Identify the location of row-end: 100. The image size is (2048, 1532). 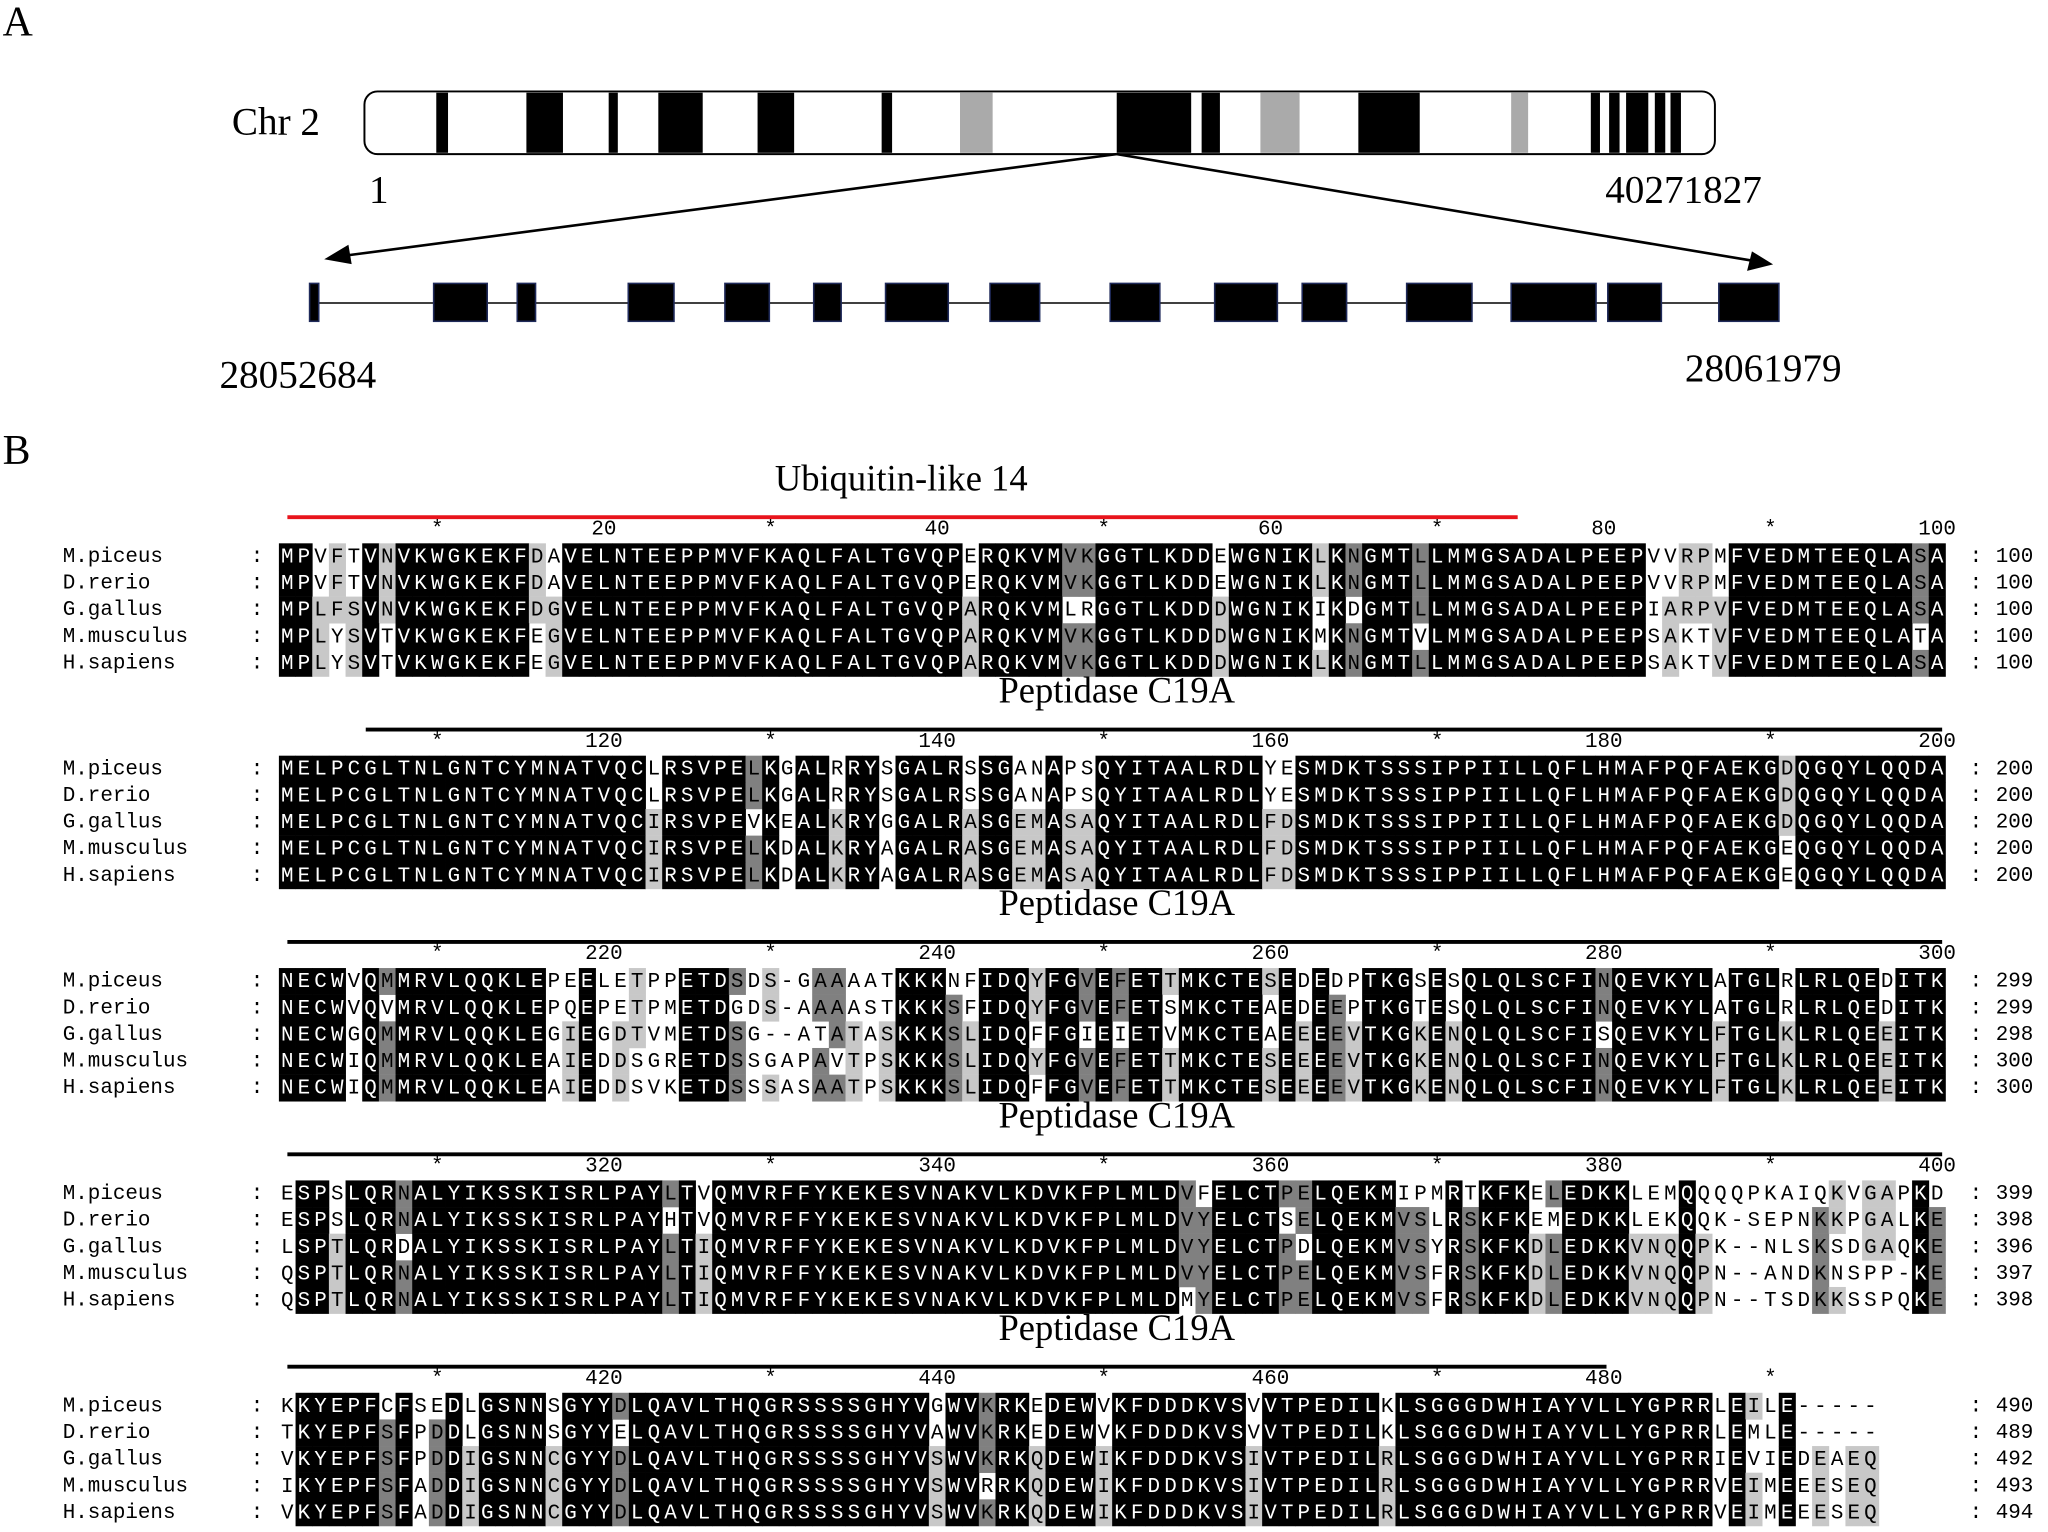
(2015, 637).